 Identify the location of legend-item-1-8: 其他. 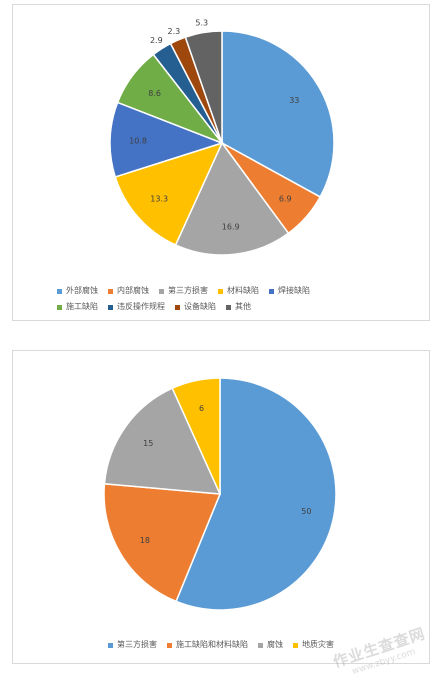
(238, 307).